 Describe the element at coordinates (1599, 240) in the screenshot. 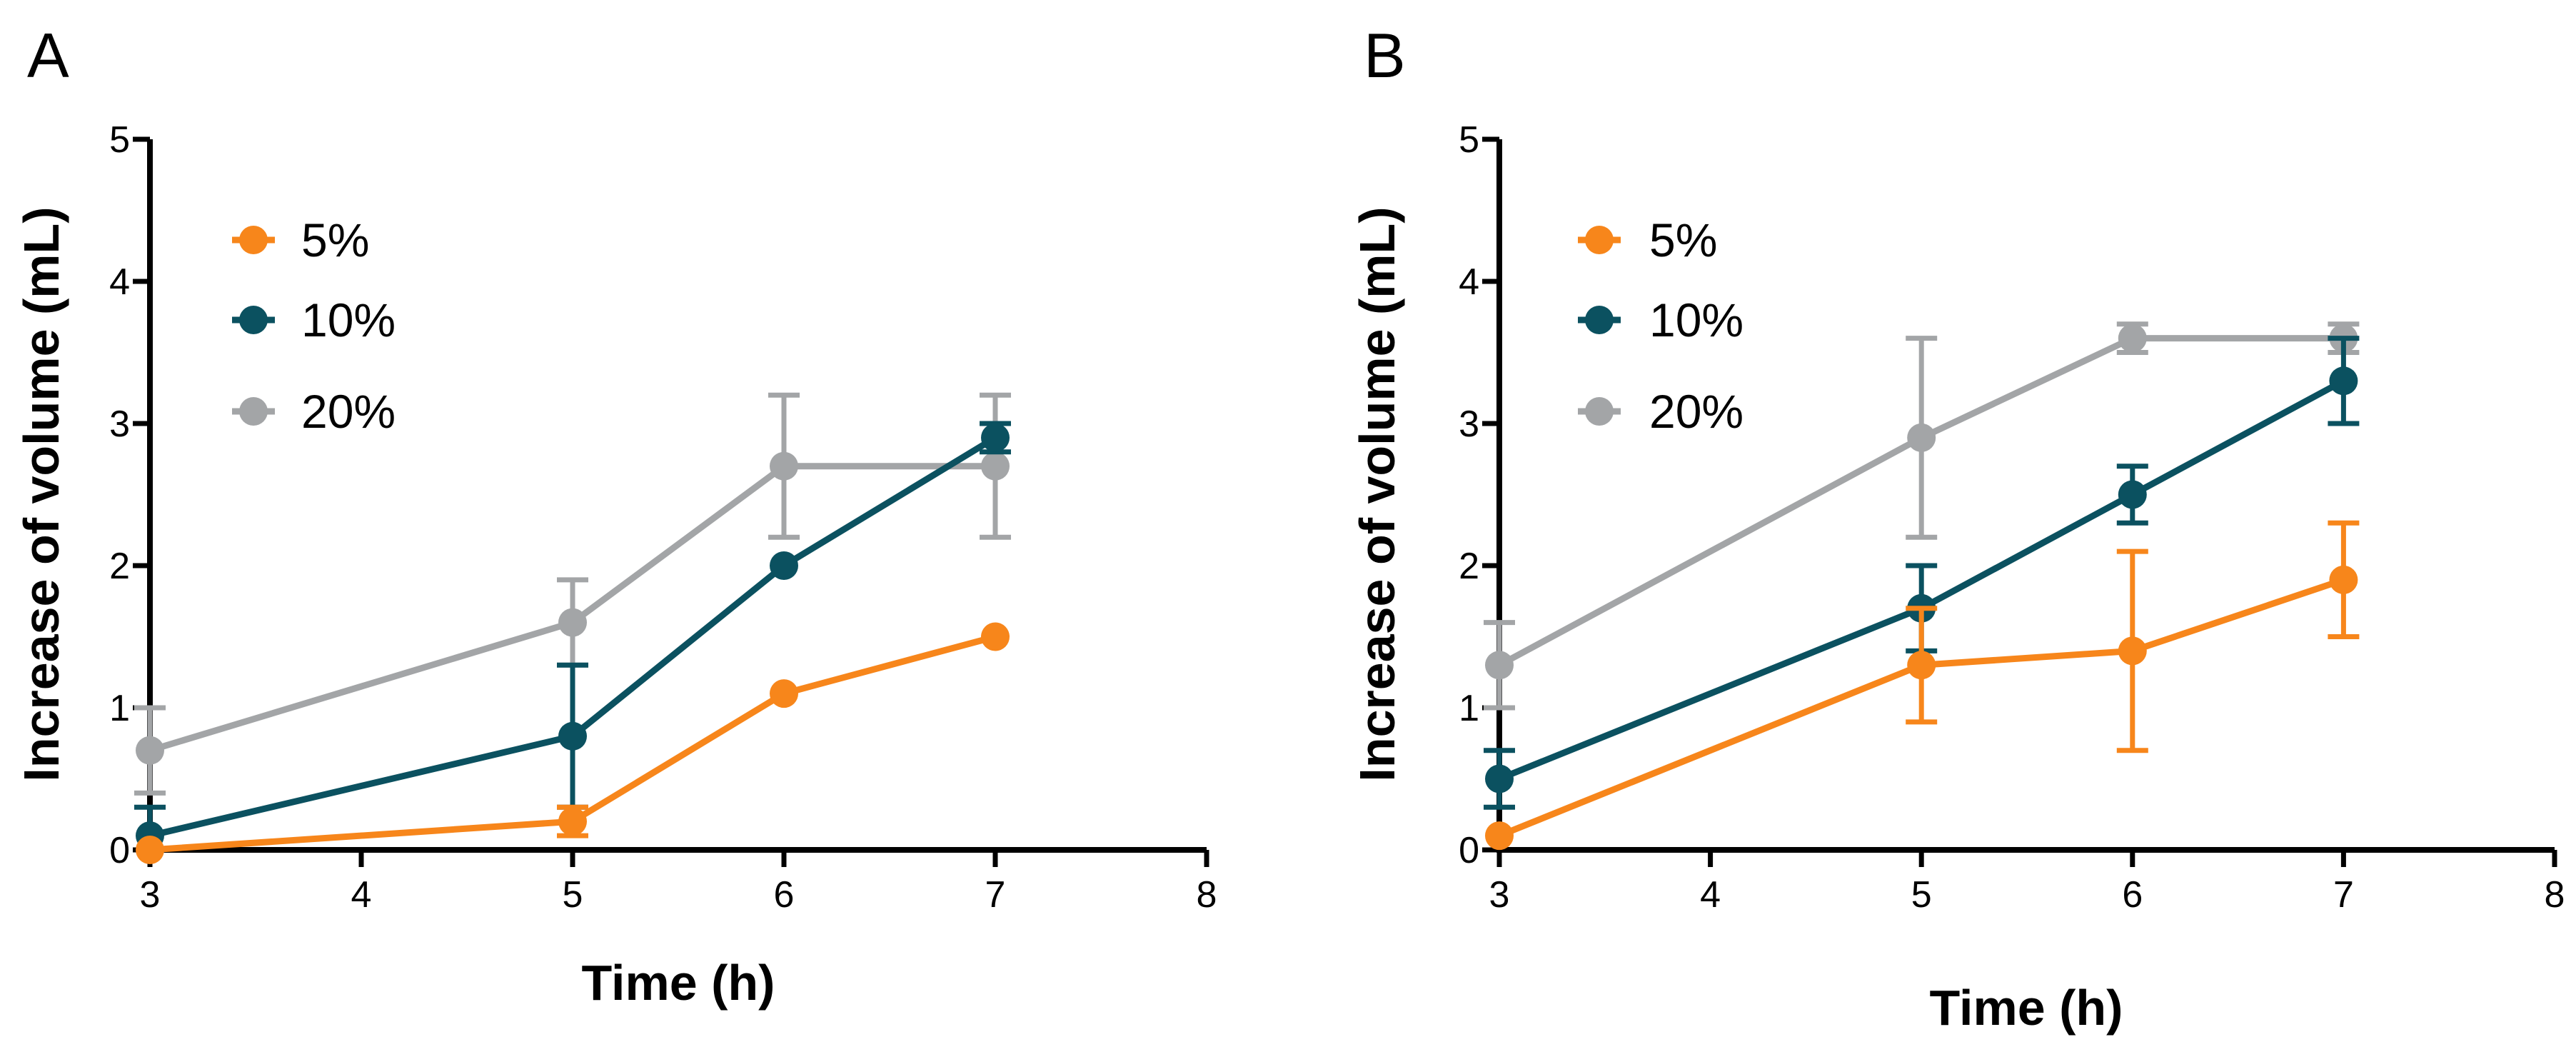

I see `panel-b-legend-5pct-marker` at that location.